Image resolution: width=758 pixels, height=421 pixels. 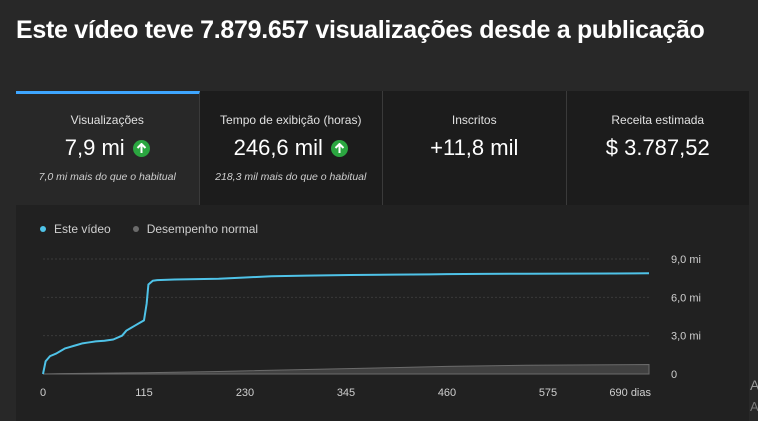 I want to click on metric-value: $ 3.787,52, so click(x=657, y=147).